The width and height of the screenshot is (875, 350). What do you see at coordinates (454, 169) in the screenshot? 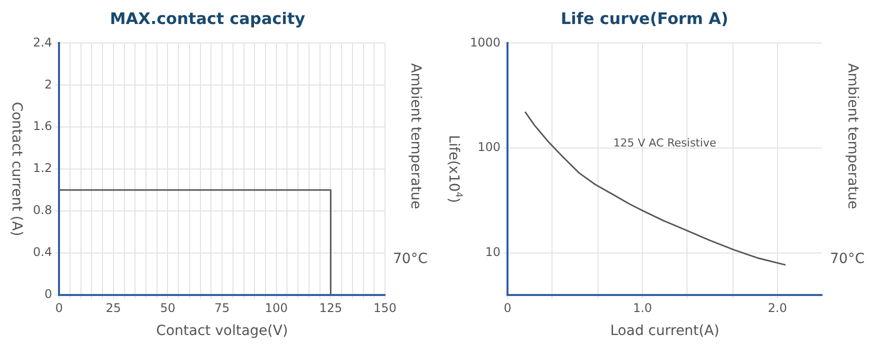
I see `y-axis-title: Life(x104)` at bounding box center [454, 169].